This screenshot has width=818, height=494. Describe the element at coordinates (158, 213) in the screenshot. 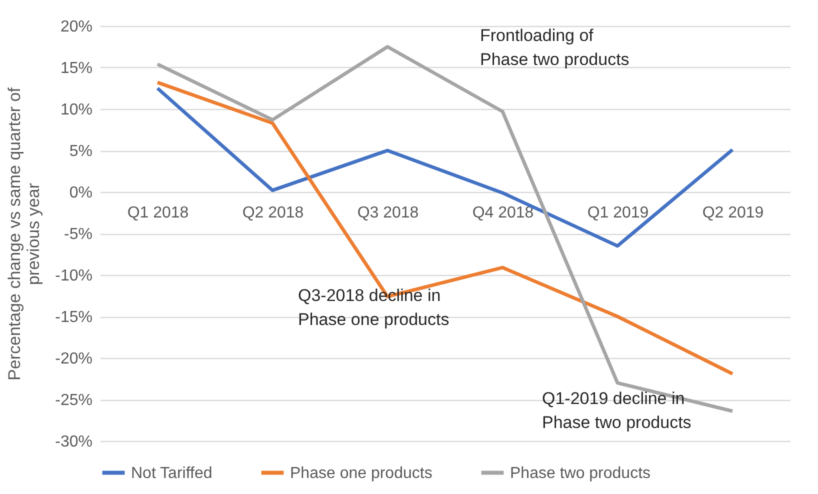

I see `x-tick-label: Q1 2018` at that location.